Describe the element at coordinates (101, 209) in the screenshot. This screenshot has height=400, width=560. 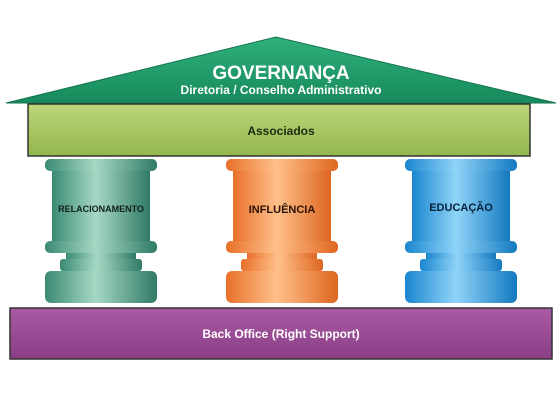
I see `pillar-label-relacionamento: RELACIONAMENTO` at that location.